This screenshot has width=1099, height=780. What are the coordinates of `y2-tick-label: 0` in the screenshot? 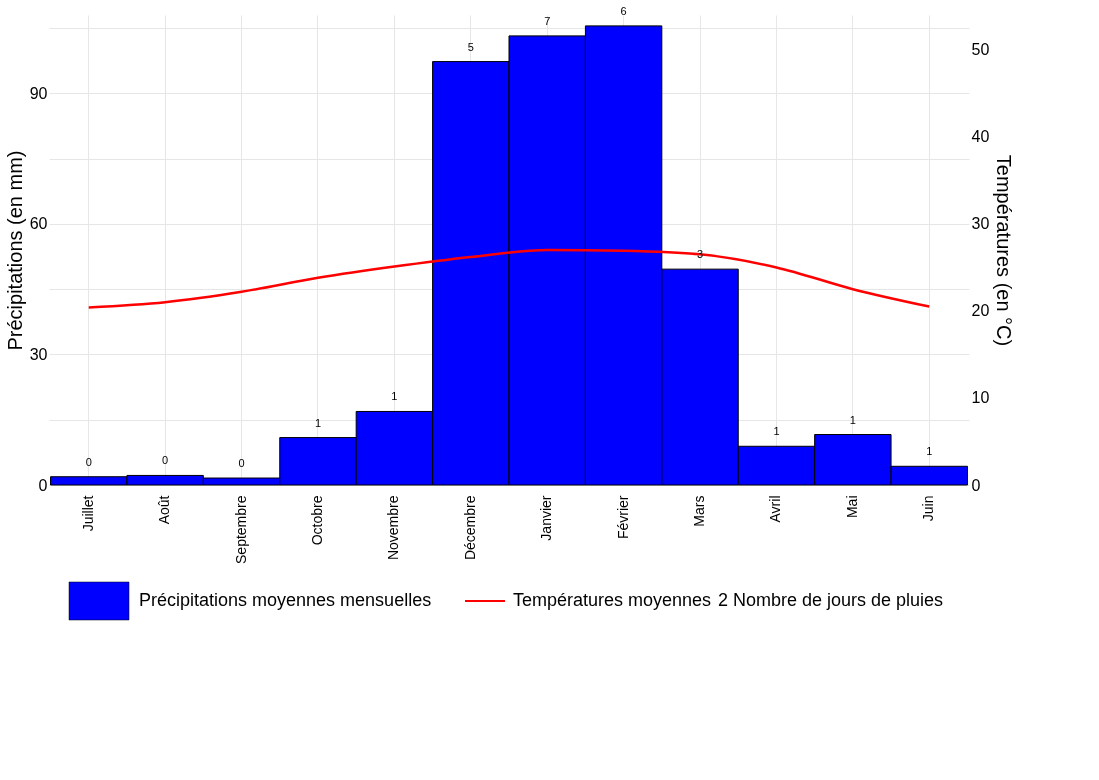 It's located at (976, 485).